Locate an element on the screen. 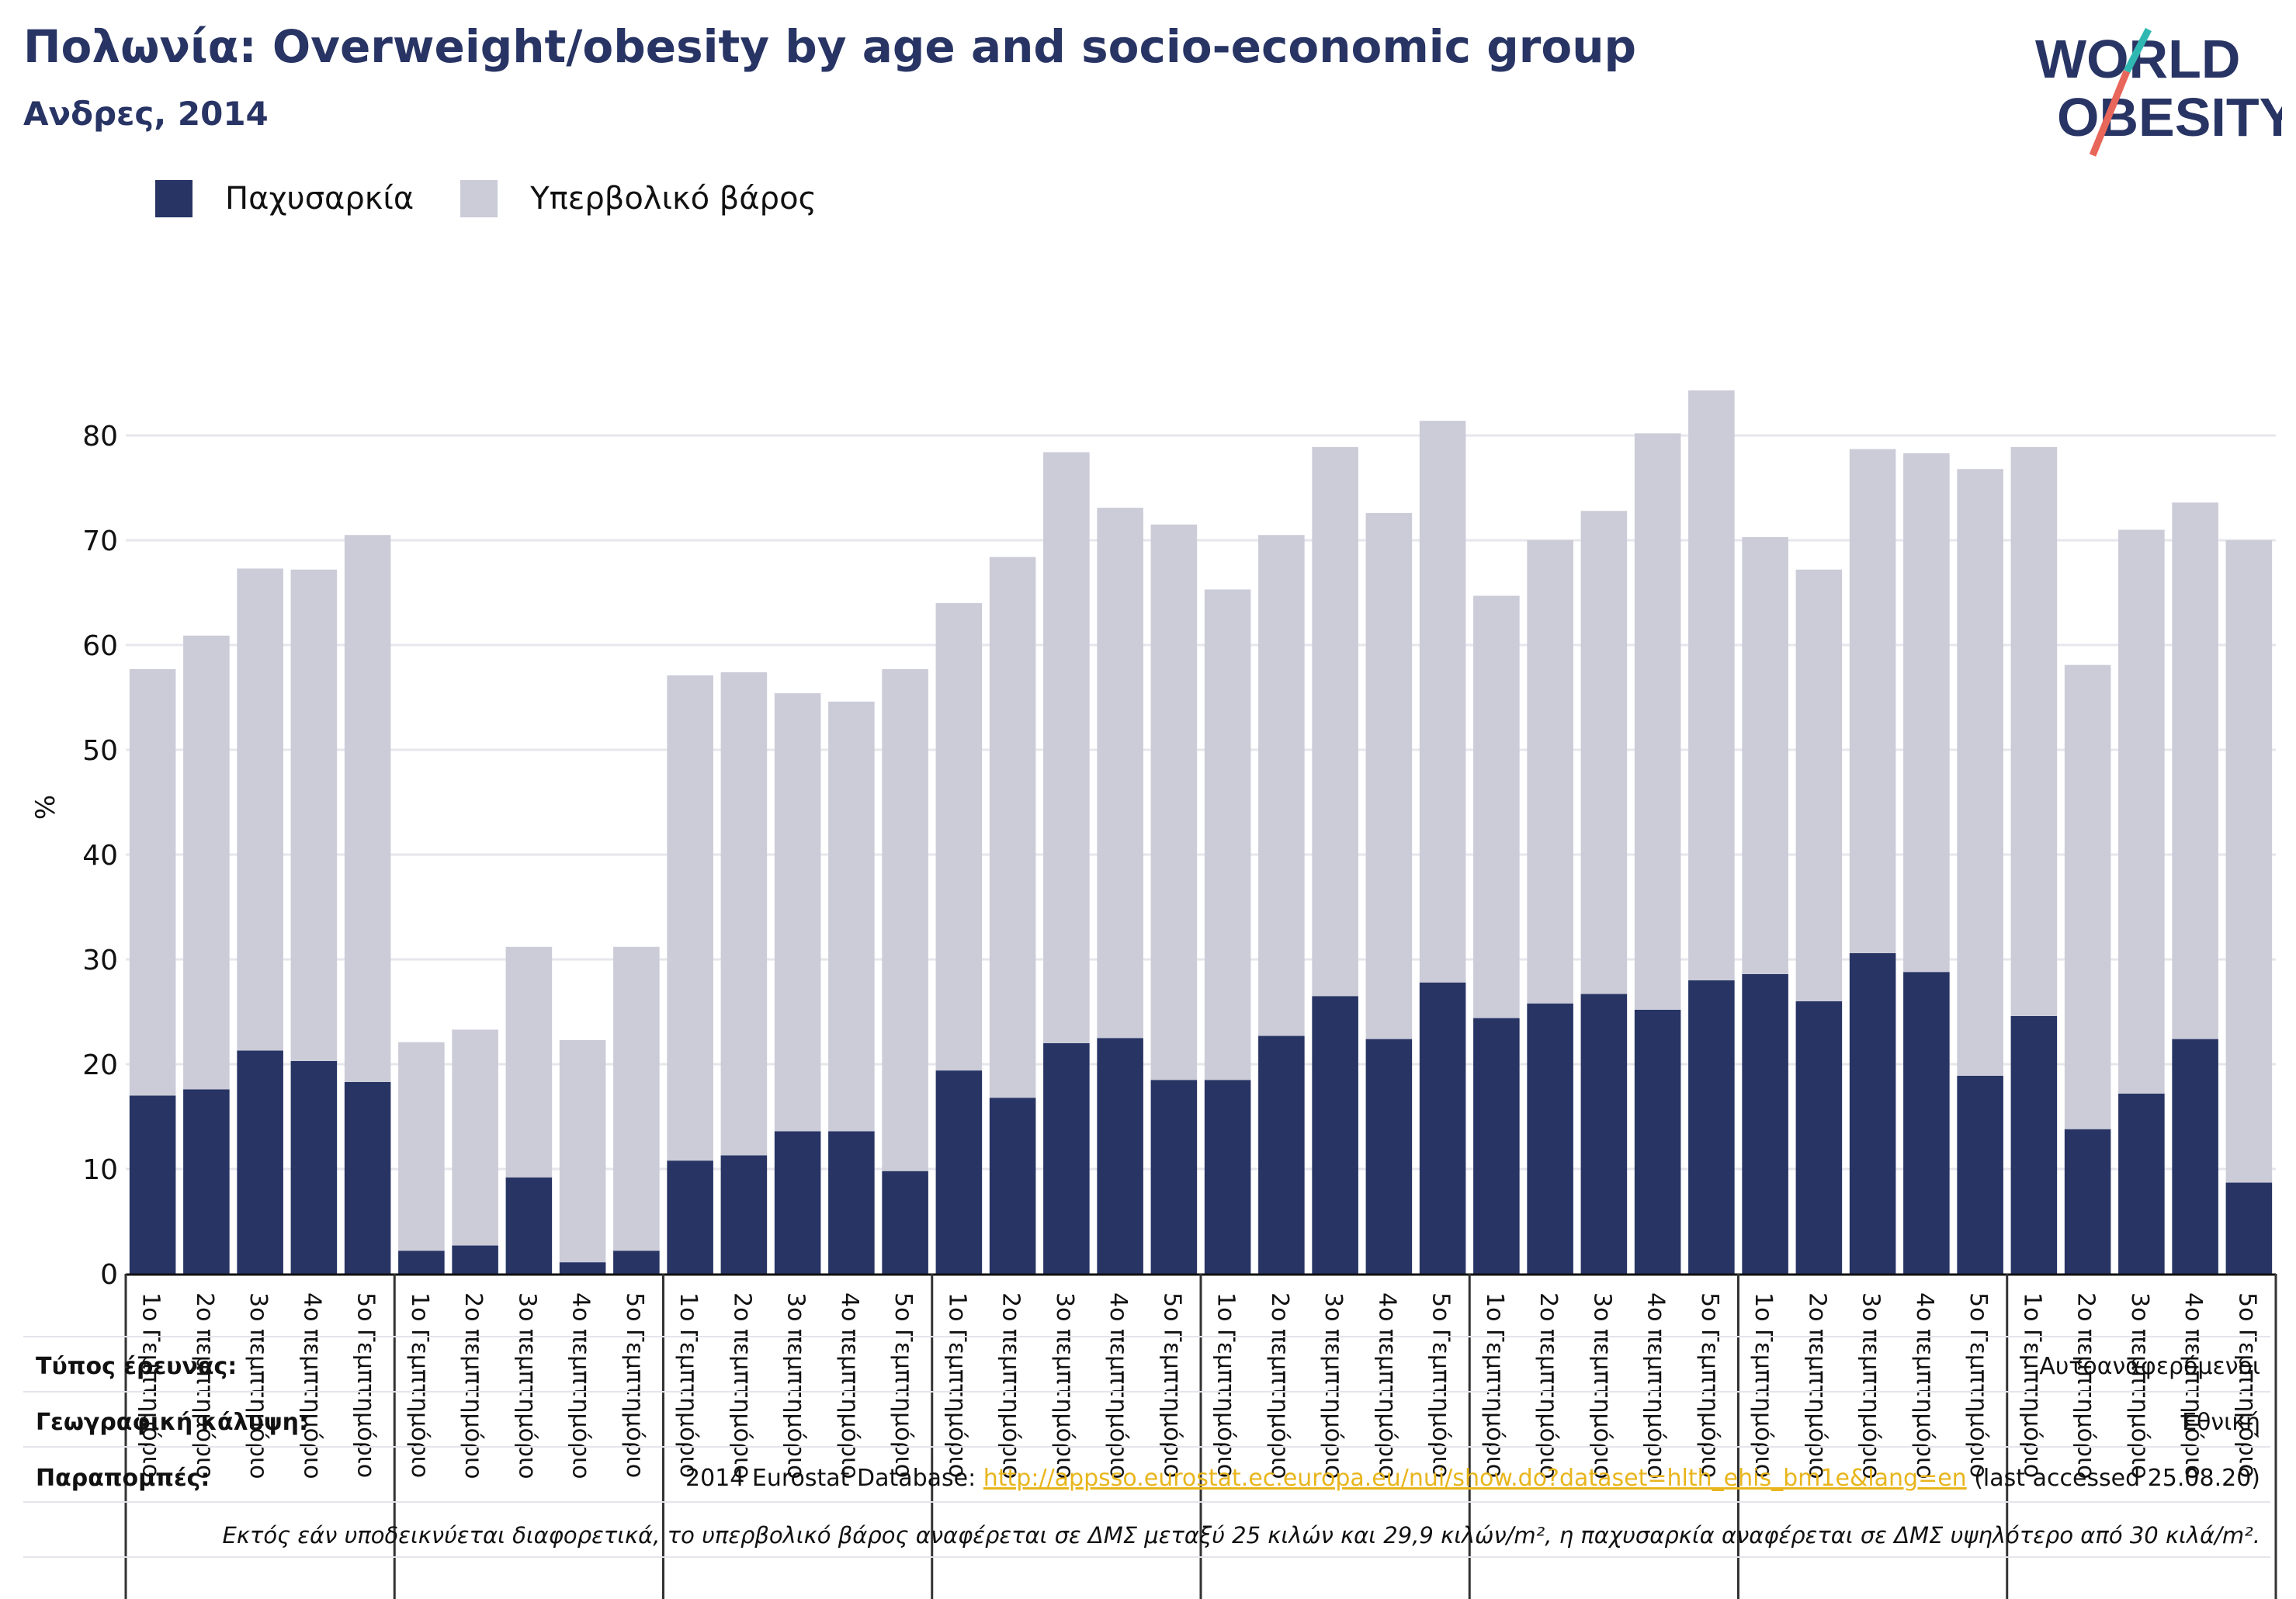  legend-item-obesity: Παχυσαρκία is located at coordinates (284, 198).